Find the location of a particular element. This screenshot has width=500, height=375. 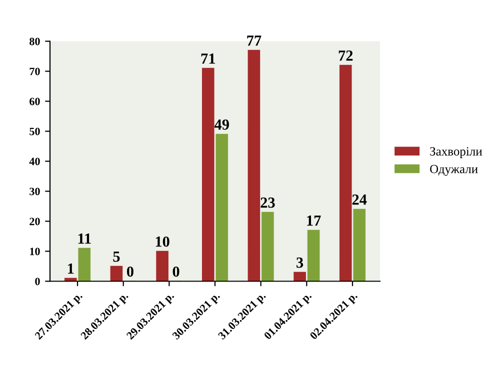

y-tick-label: 10 is located at coordinates (35, 252).